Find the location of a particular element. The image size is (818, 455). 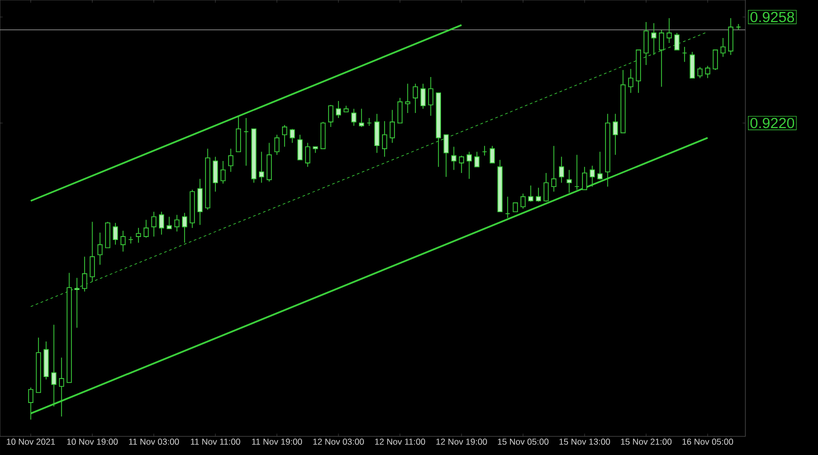

y-tick-label: 0.9220 is located at coordinates (772, 123).